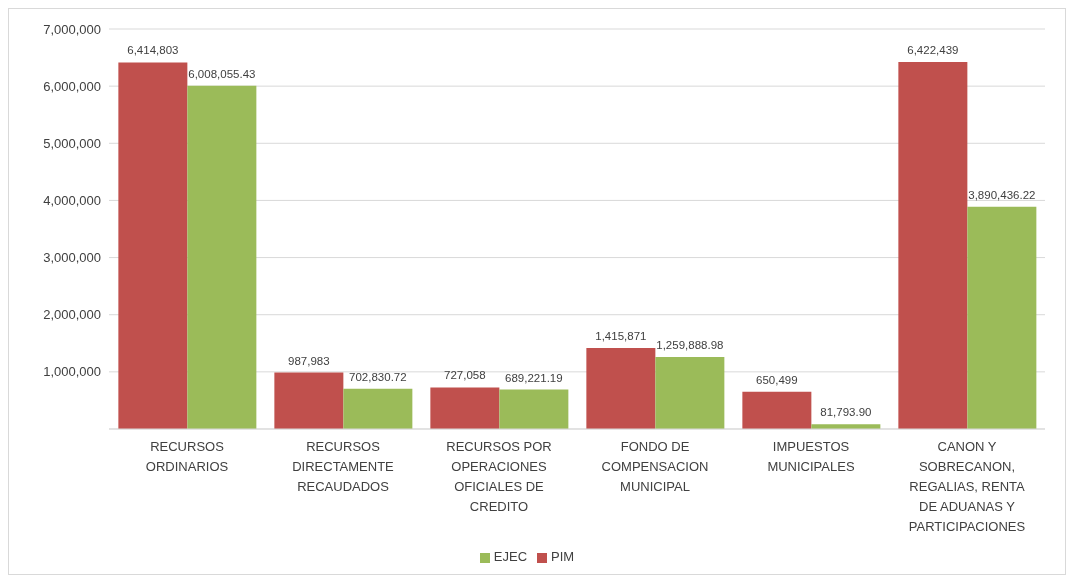  Describe the element at coordinates (153, 50) in the screenshot. I see `data-label: 6,414,803` at that location.